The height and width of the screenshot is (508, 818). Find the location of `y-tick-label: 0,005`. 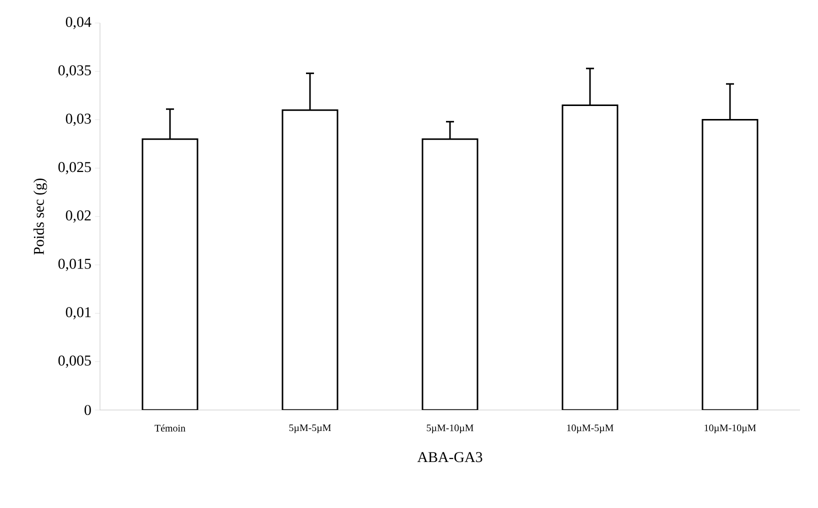

y-tick-label: 0,005 is located at coordinates (74, 362).